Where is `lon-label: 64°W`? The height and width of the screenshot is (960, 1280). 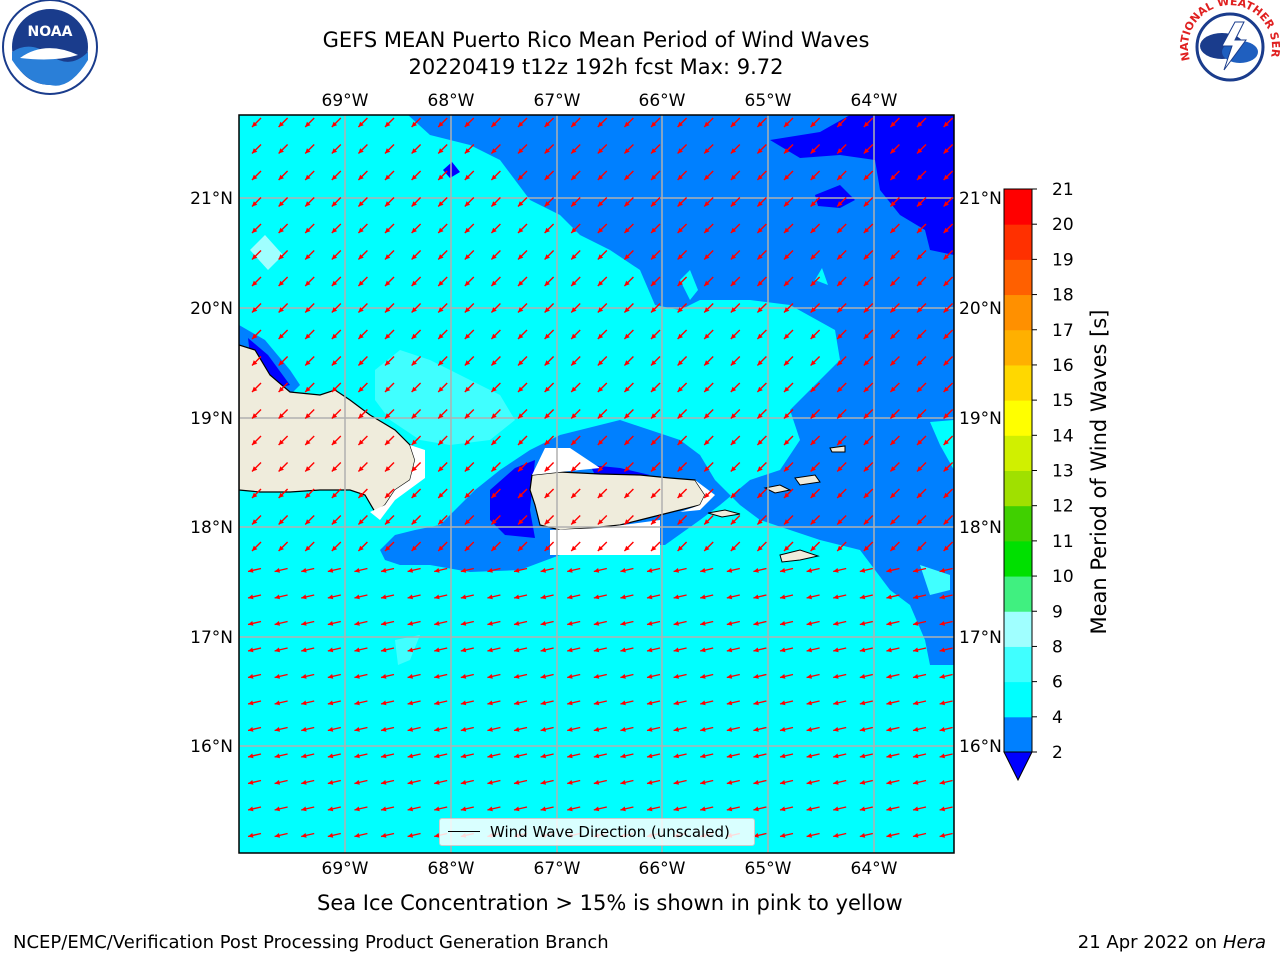 lon-label: 64°W is located at coordinates (874, 869).